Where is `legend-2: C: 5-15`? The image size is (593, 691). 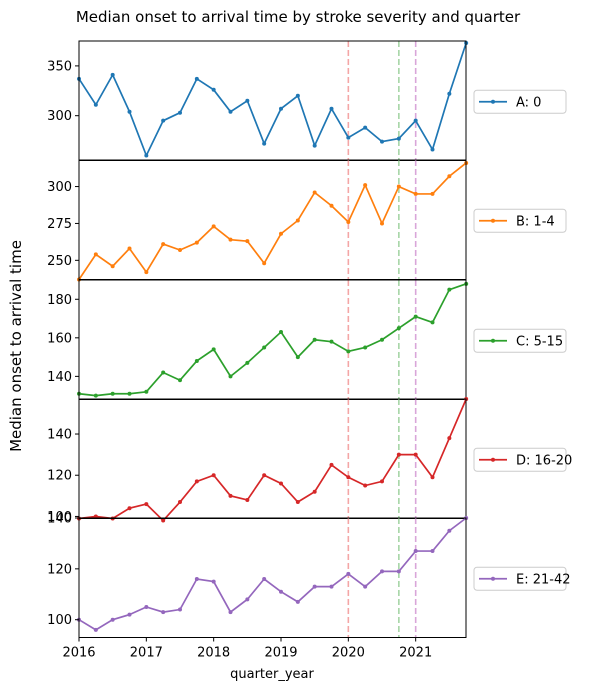
legend-2: C: 5-15 is located at coordinates (520, 340).